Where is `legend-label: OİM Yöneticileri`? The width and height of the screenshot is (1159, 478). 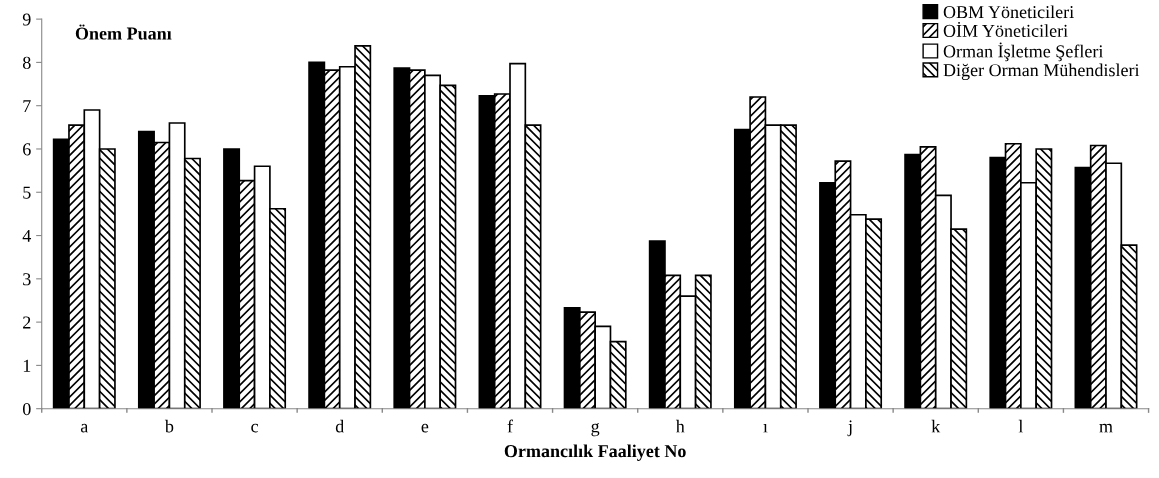
legend-label: OİM Yöneticileri is located at coordinates (1005, 29).